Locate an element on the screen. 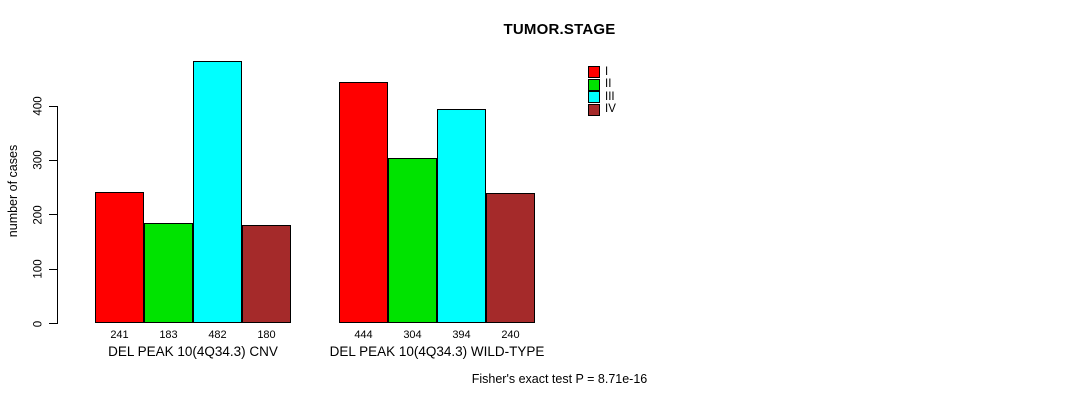  x-group-label: DEL PEAK 10(4Q34.3) CNV is located at coordinates (193, 351).